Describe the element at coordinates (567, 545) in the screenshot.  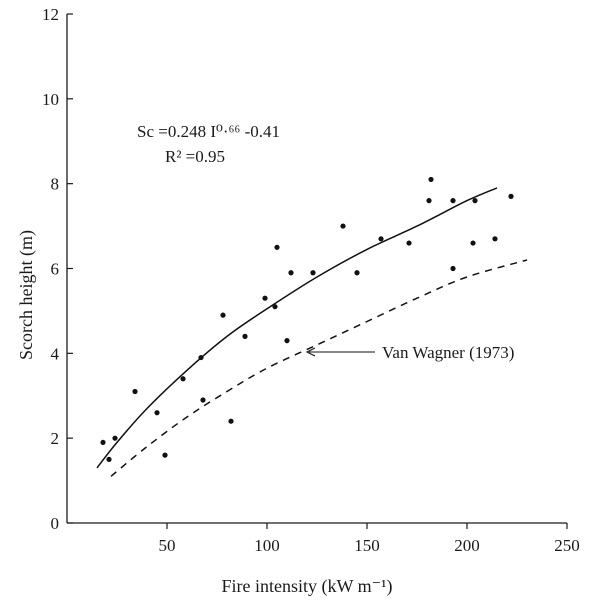
I see `x-tick-label: 250` at that location.